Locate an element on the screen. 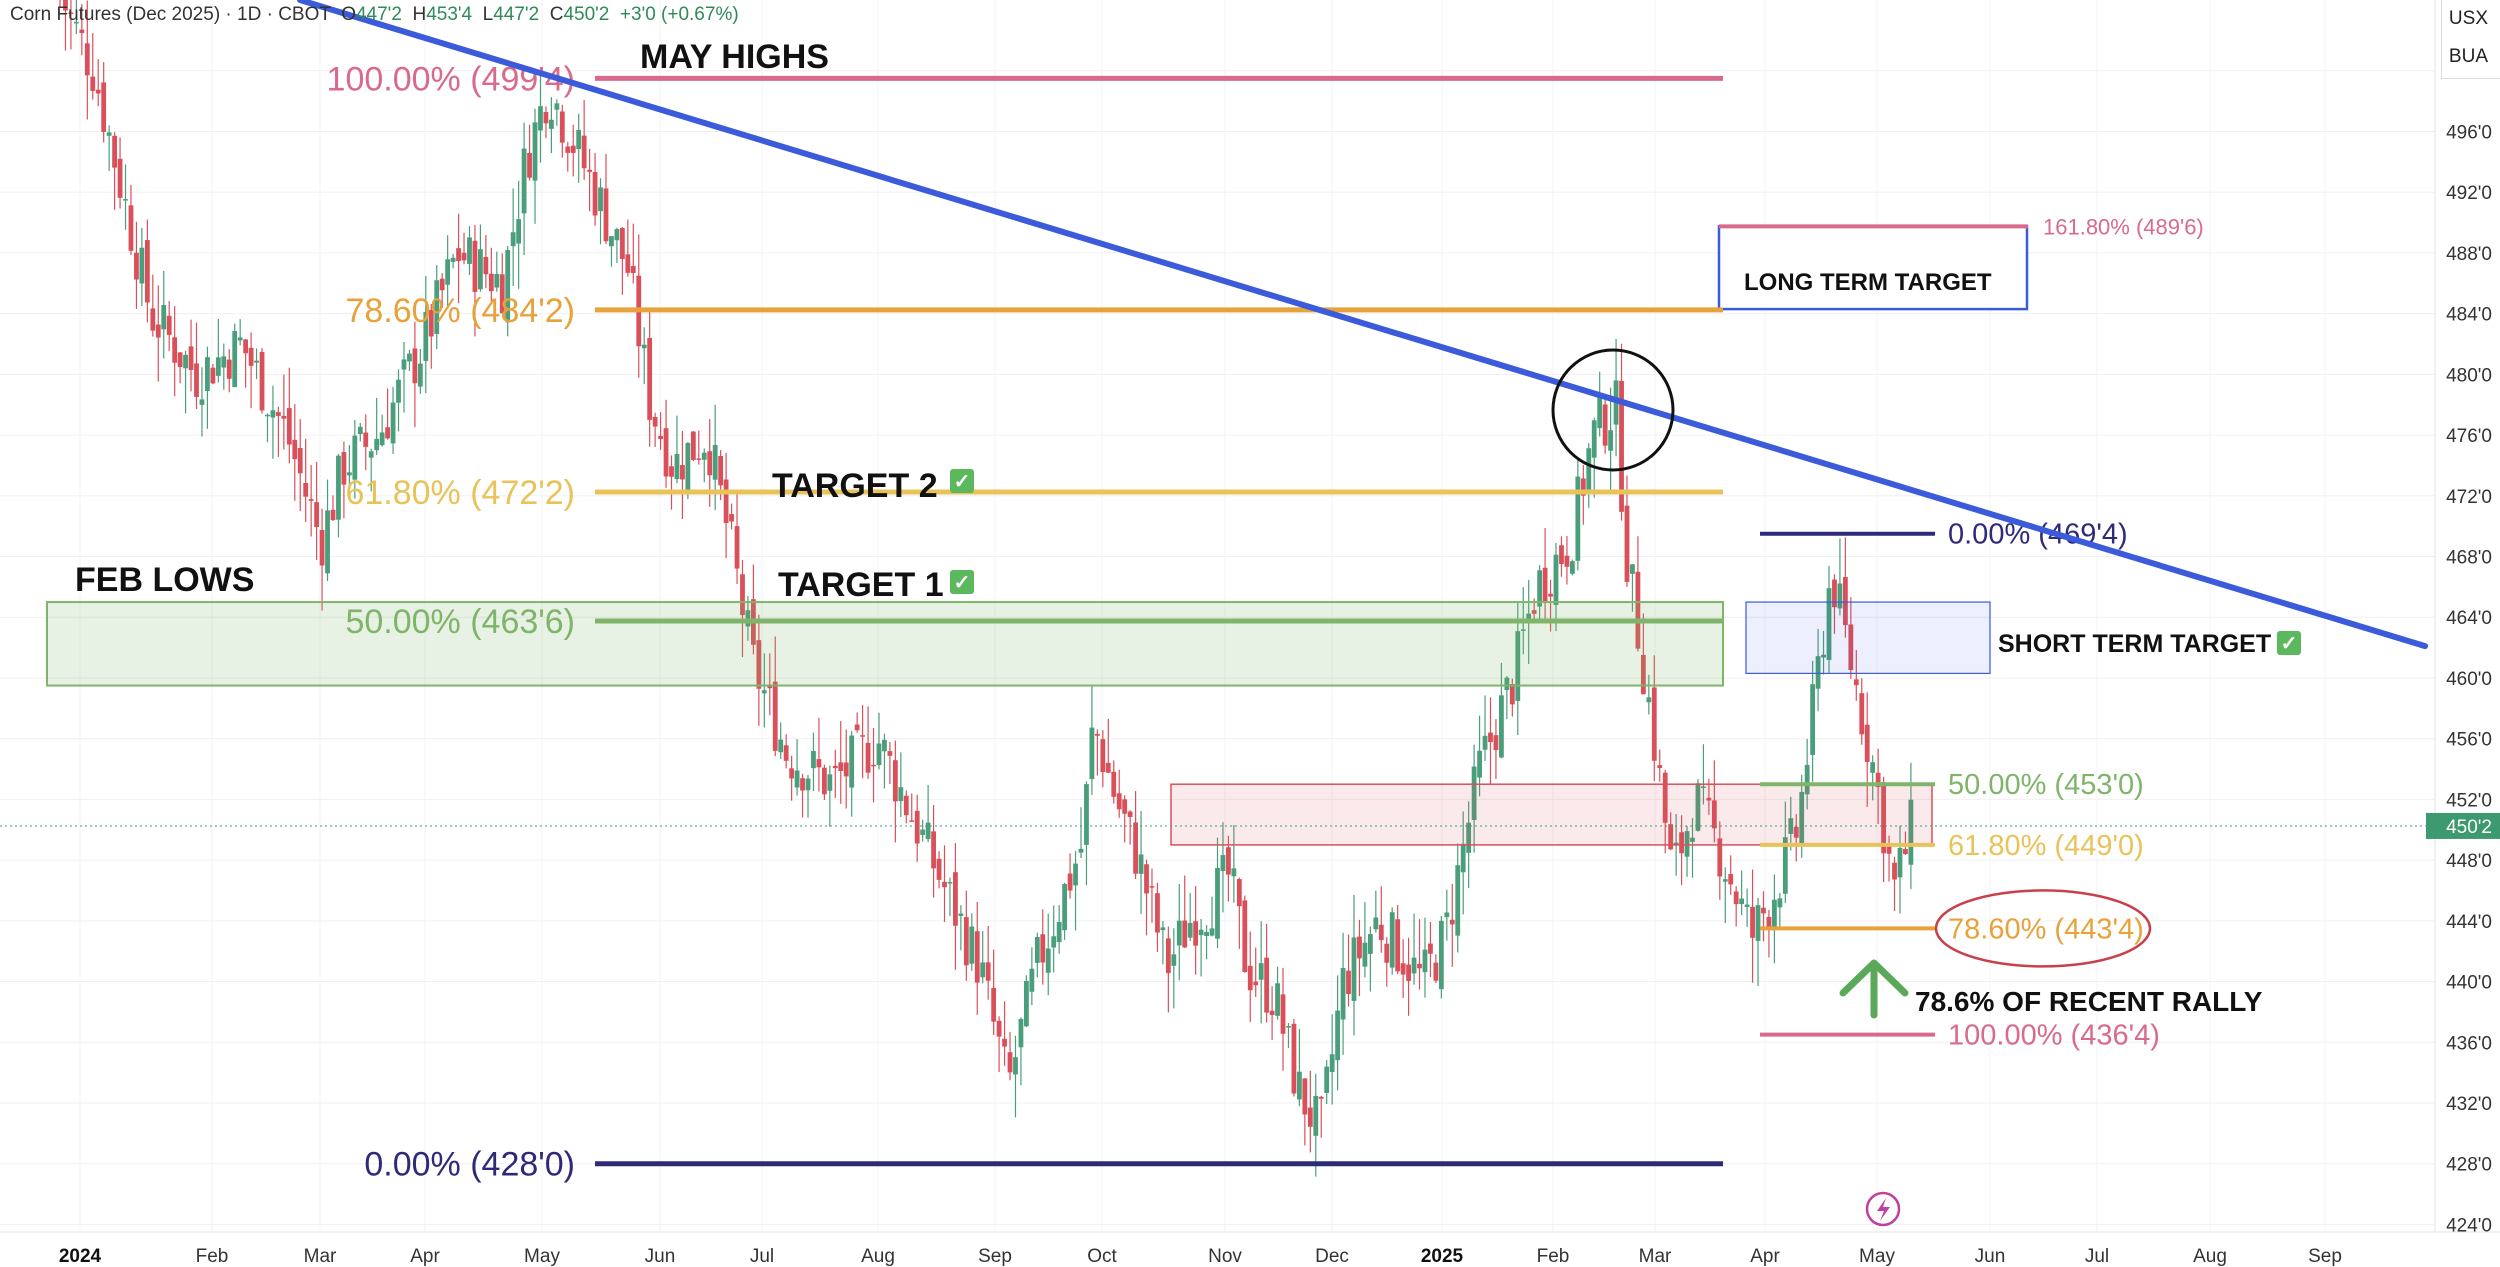 This screenshot has height=1267, width=2500. x-tick-label: Aug is located at coordinates (2210, 1256).